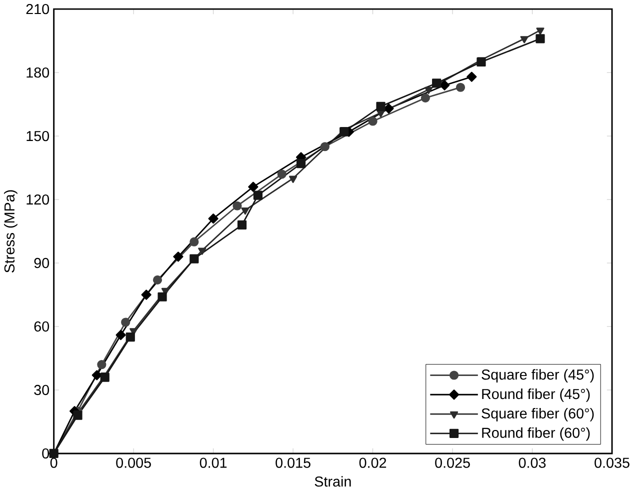  Describe the element at coordinates (42, 327) in the screenshot. I see `y-tick-label: 60` at that location.